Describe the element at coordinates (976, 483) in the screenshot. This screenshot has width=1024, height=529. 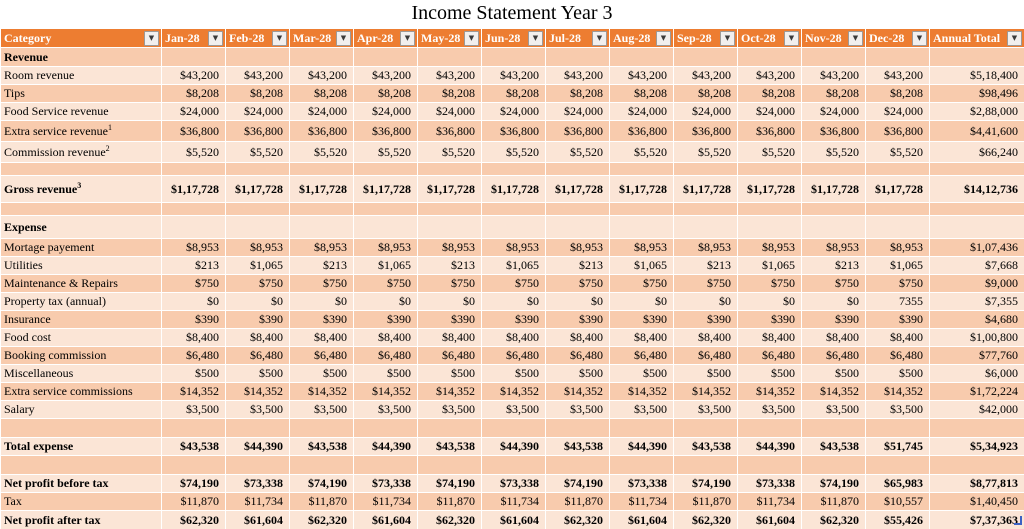
I see `value-cell: $8,77,813` at that location.